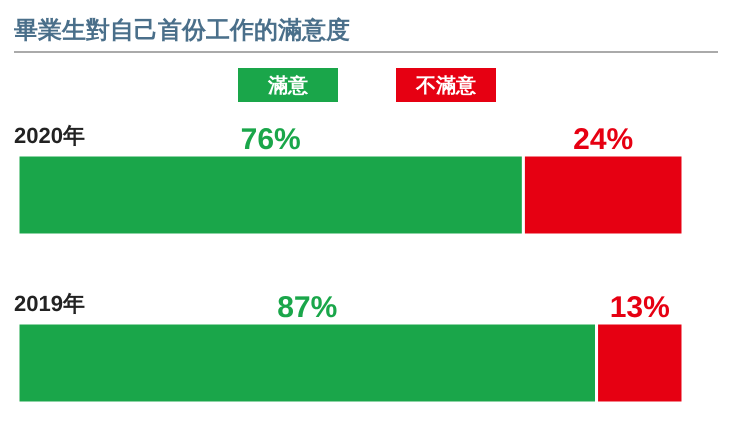  I want to click on data-label: 13%, so click(640, 307).